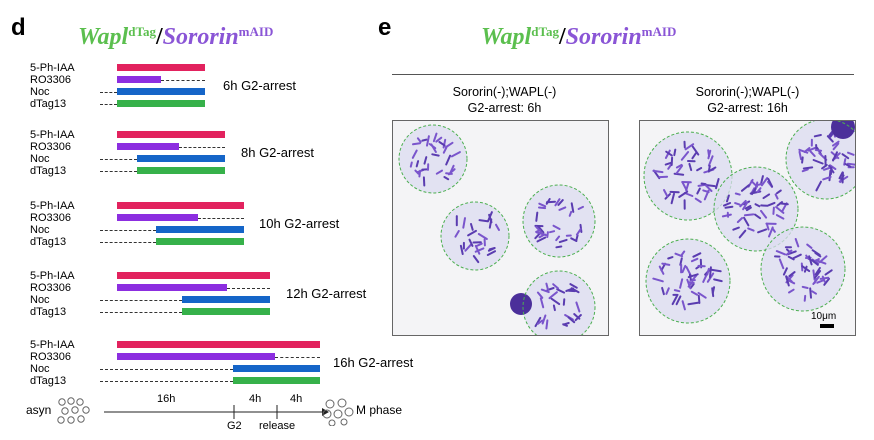 Image resolution: width=874 pixels, height=440 pixels. I want to click on timeline-g2-label: G2, so click(234, 426).